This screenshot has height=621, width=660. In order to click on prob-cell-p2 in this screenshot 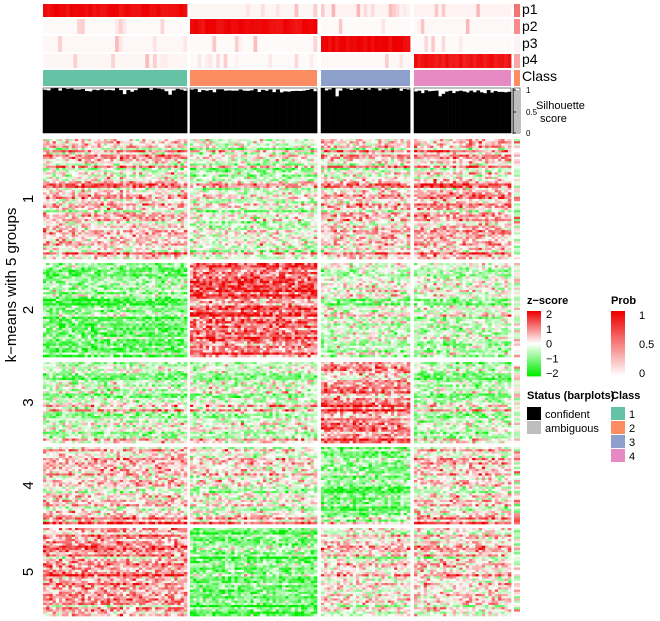, I will do `click(105, 26)`.